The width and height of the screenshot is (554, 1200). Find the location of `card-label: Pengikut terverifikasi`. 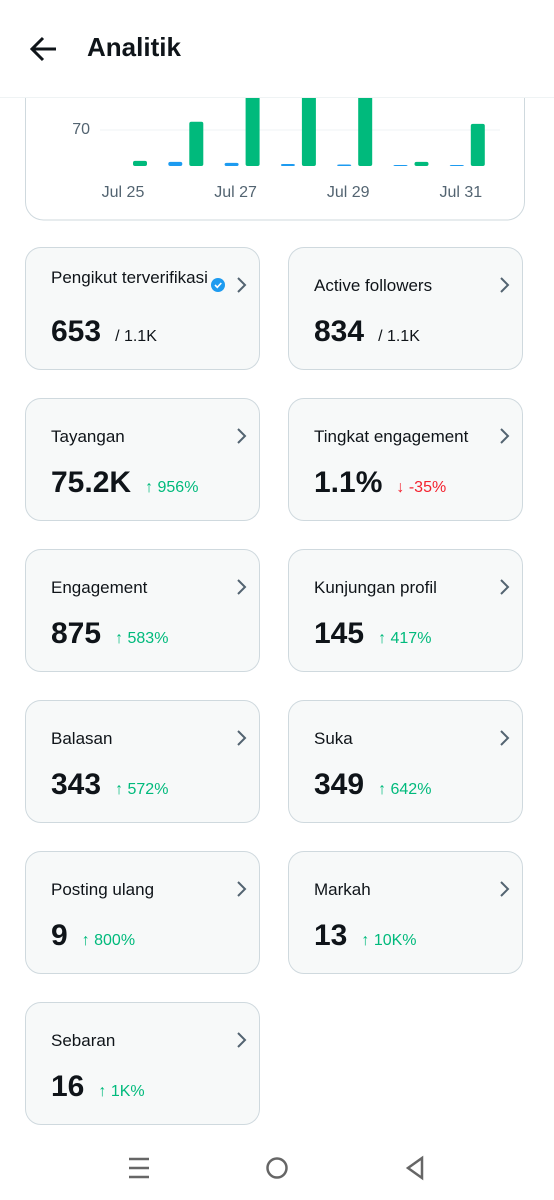

card-label: Pengikut terverifikasi is located at coordinates (129, 277).